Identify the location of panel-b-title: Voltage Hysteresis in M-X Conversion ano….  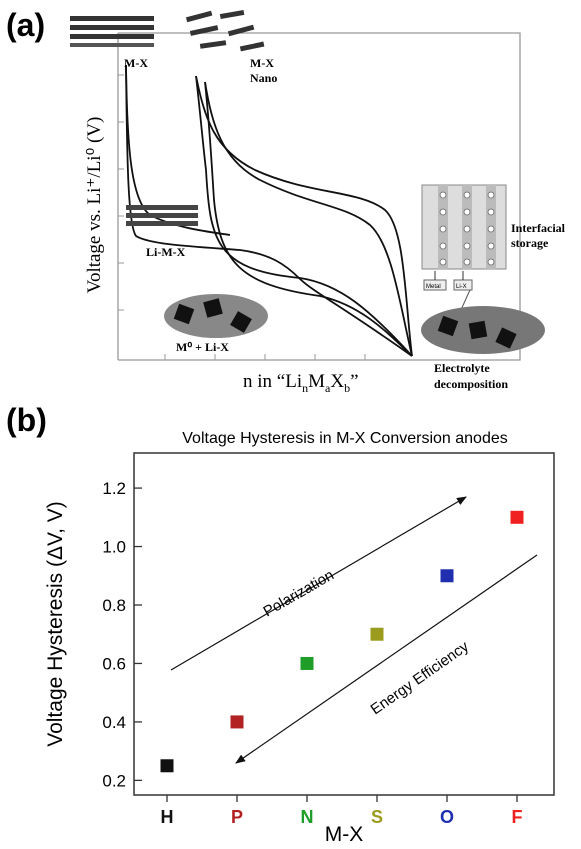
(345, 438).